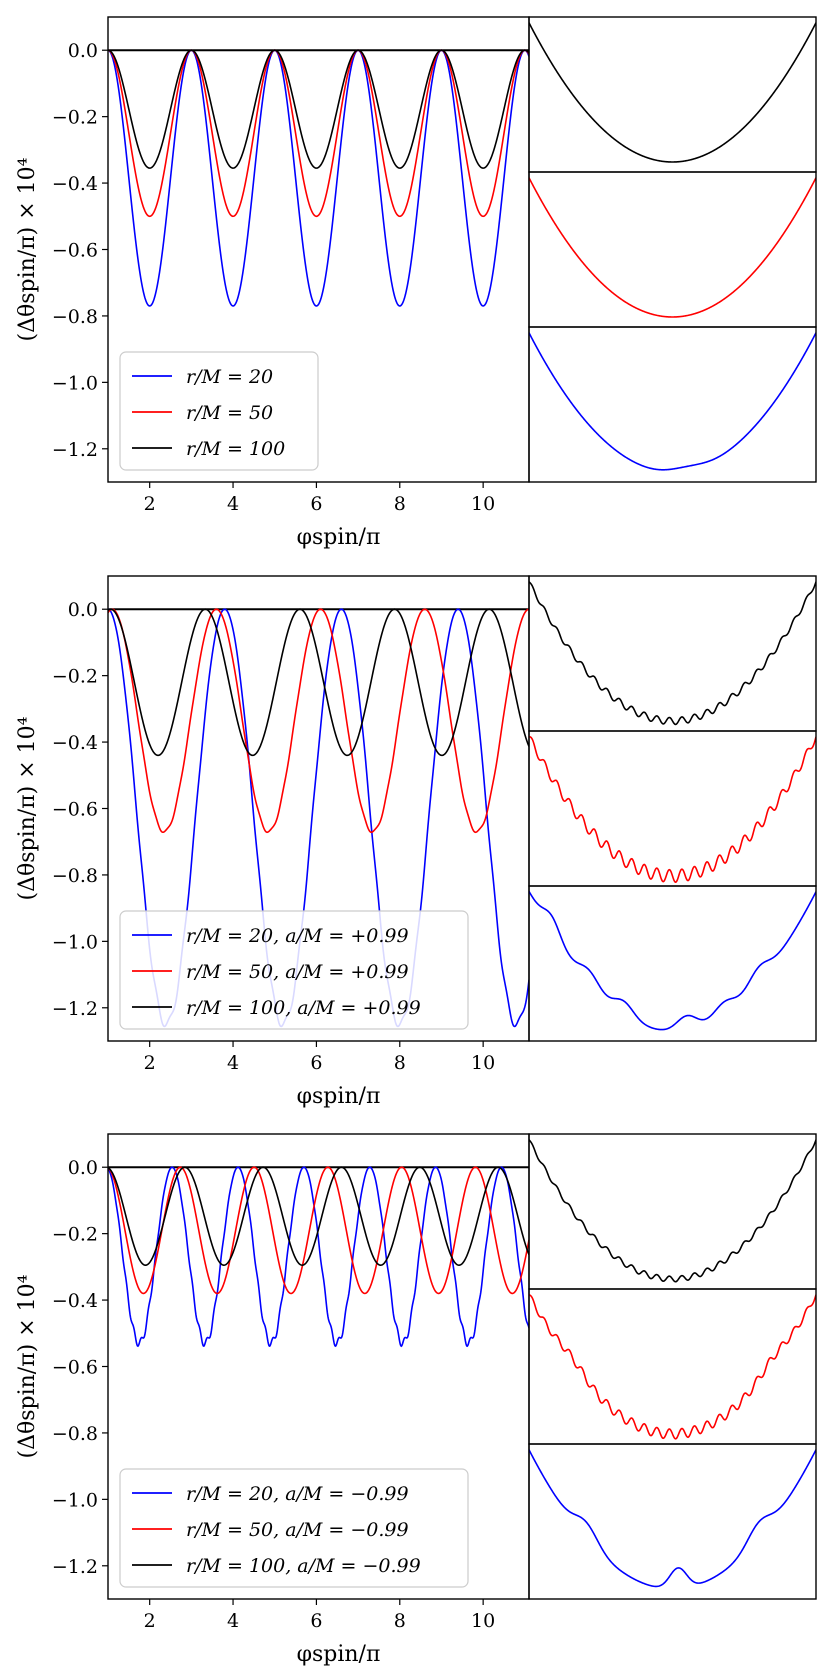  What do you see at coordinates (303, 1008) in the screenshot?
I see `legend-label: r/M = 100, a/M = +0.99` at bounding box center [303, 1008].